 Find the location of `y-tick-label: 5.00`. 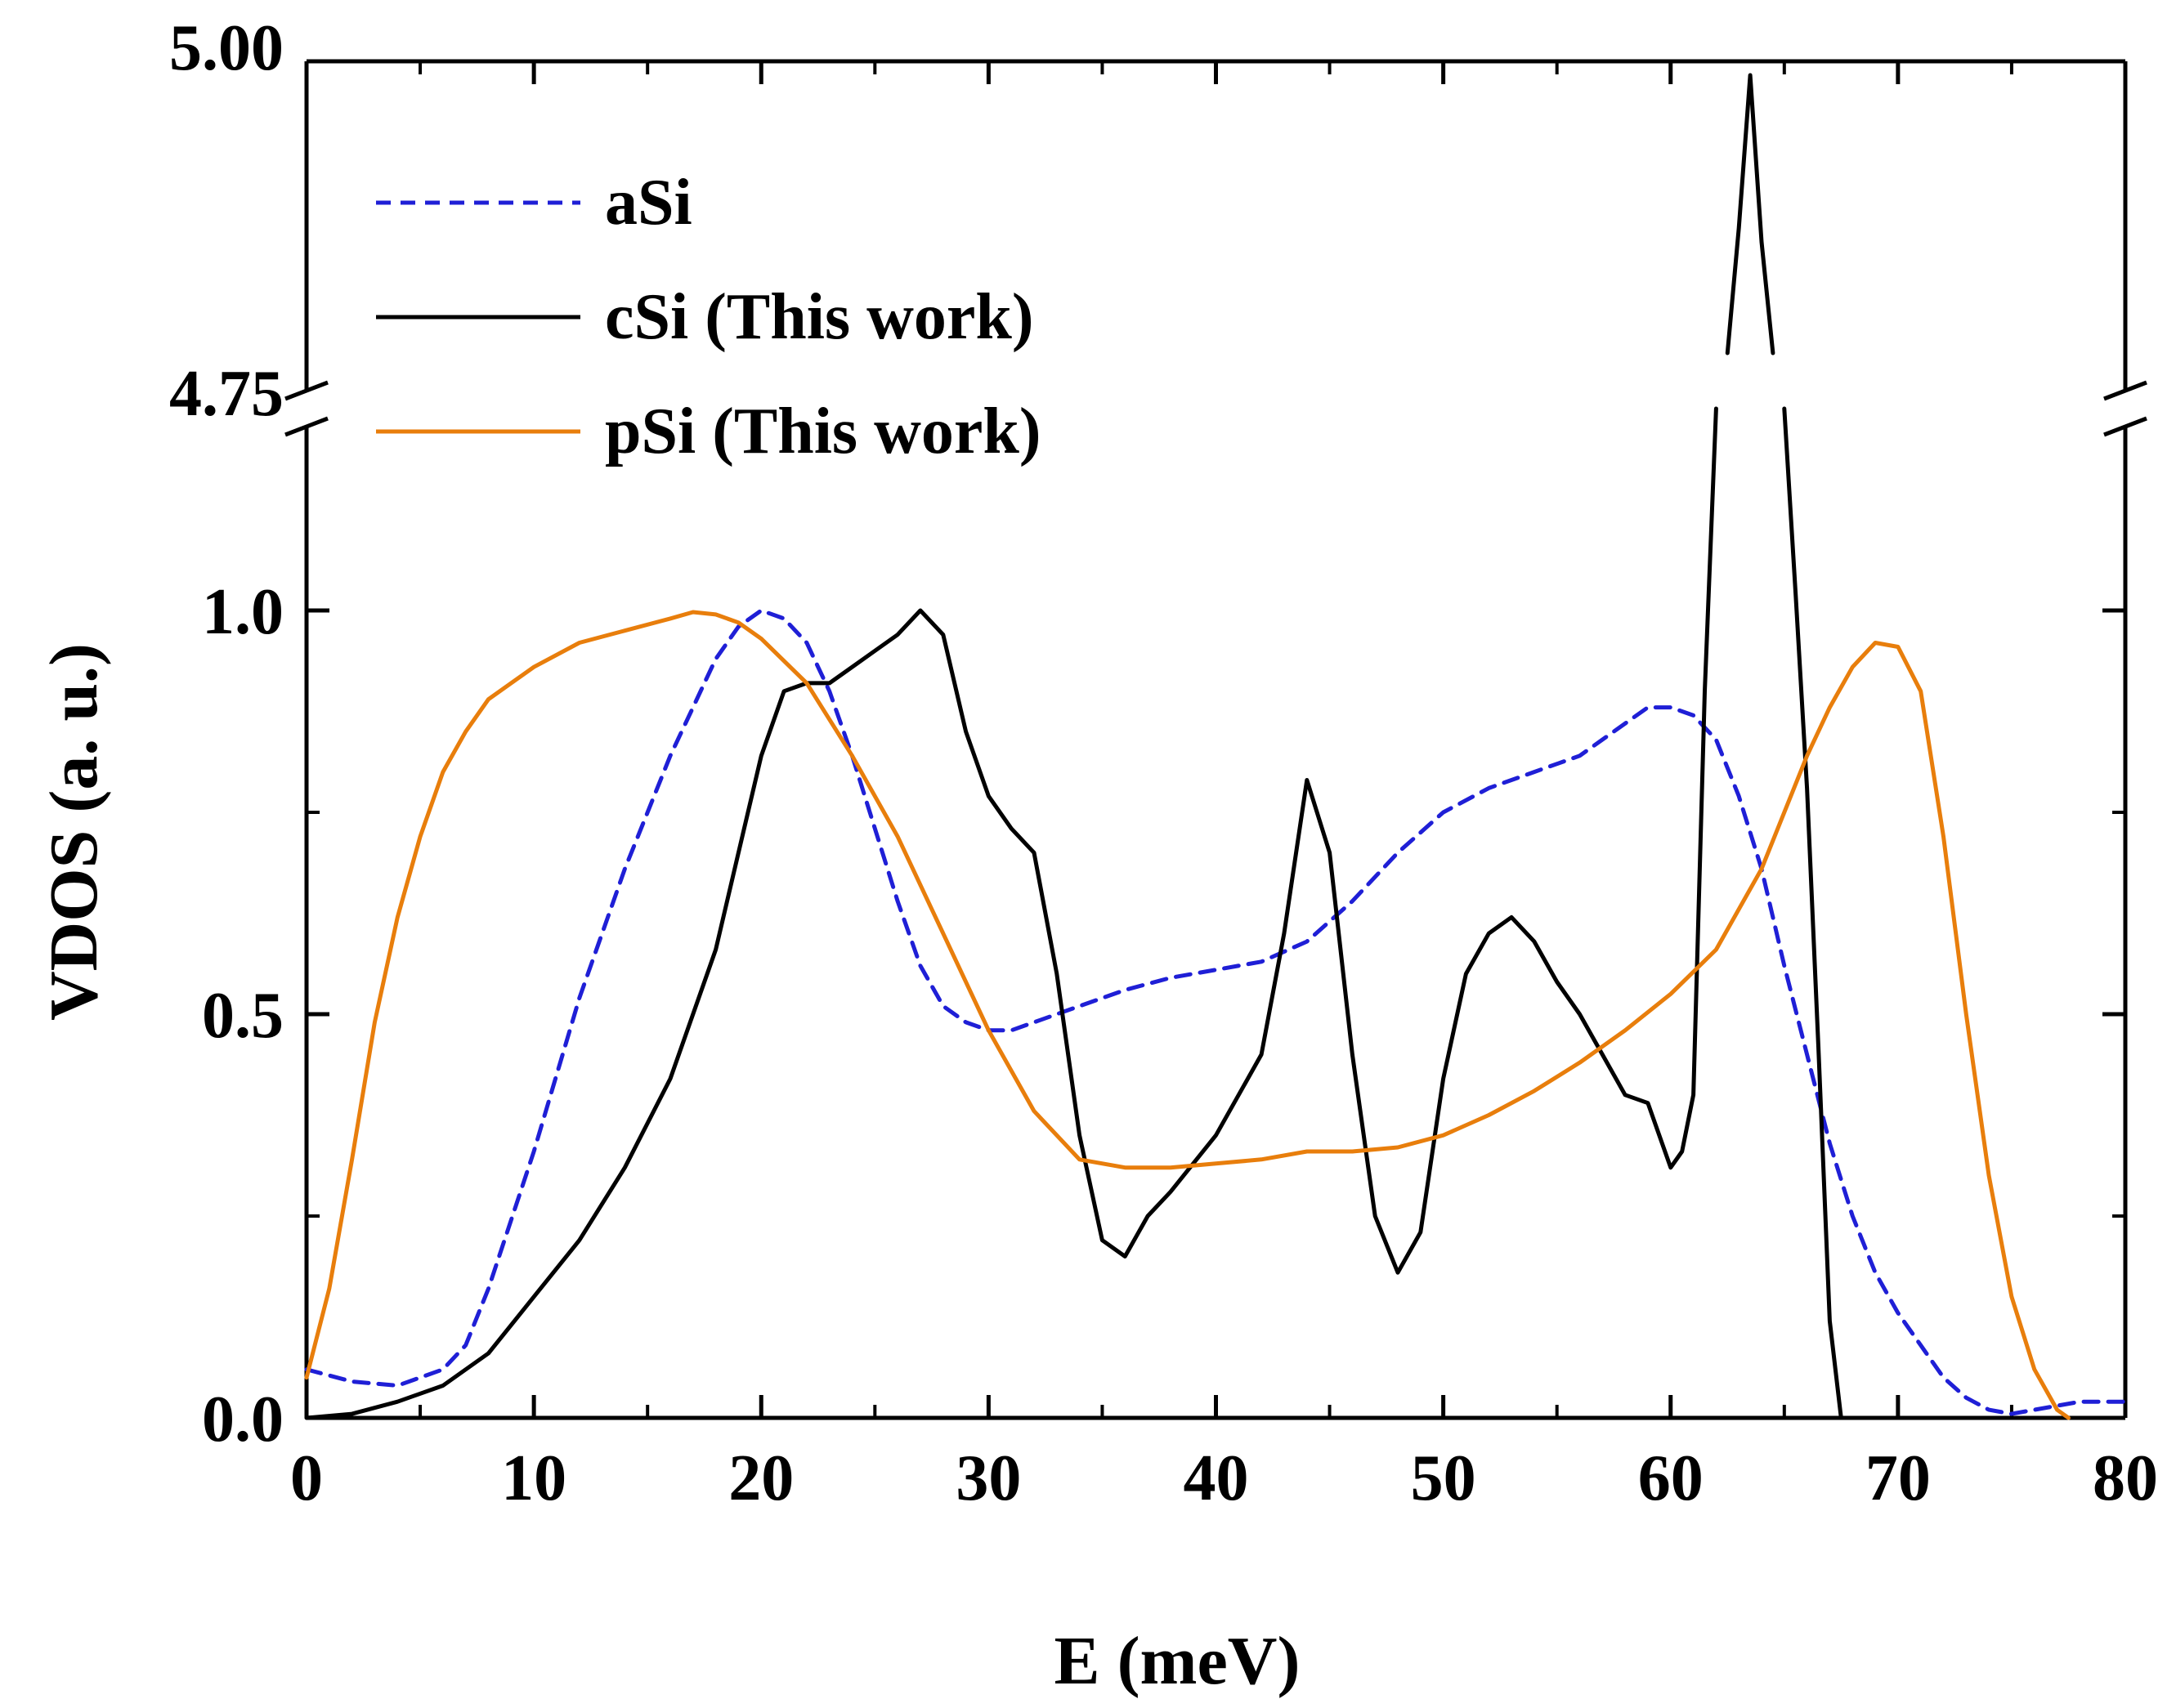

y-tick-label: 5.00 is located at coordinates (227, 48).